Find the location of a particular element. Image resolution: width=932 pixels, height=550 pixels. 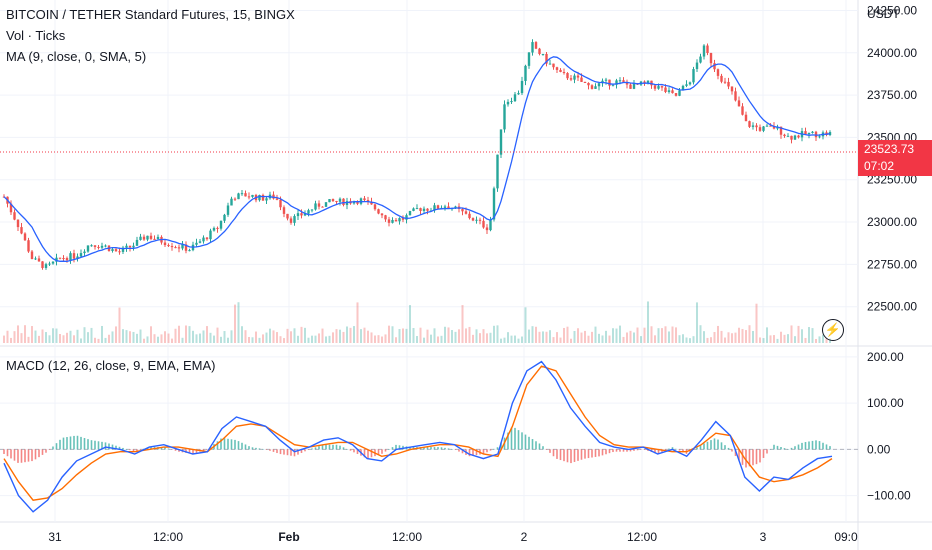

time-tick-label: 31 is located at coordinates (55, 537).